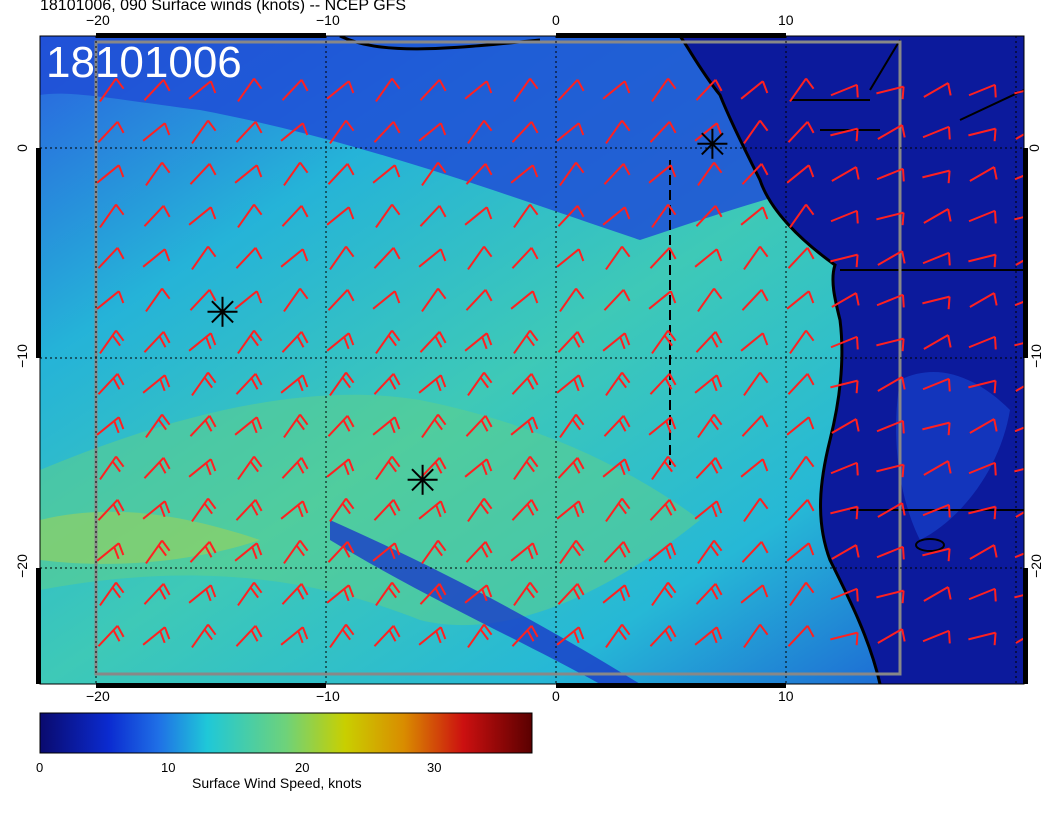 This screenshot has height=816, width=1056. What do you see at coordinates (21, 566) in the screenshot?
I see `y-tick-left-2: −20` at bounding box center [21, 566].